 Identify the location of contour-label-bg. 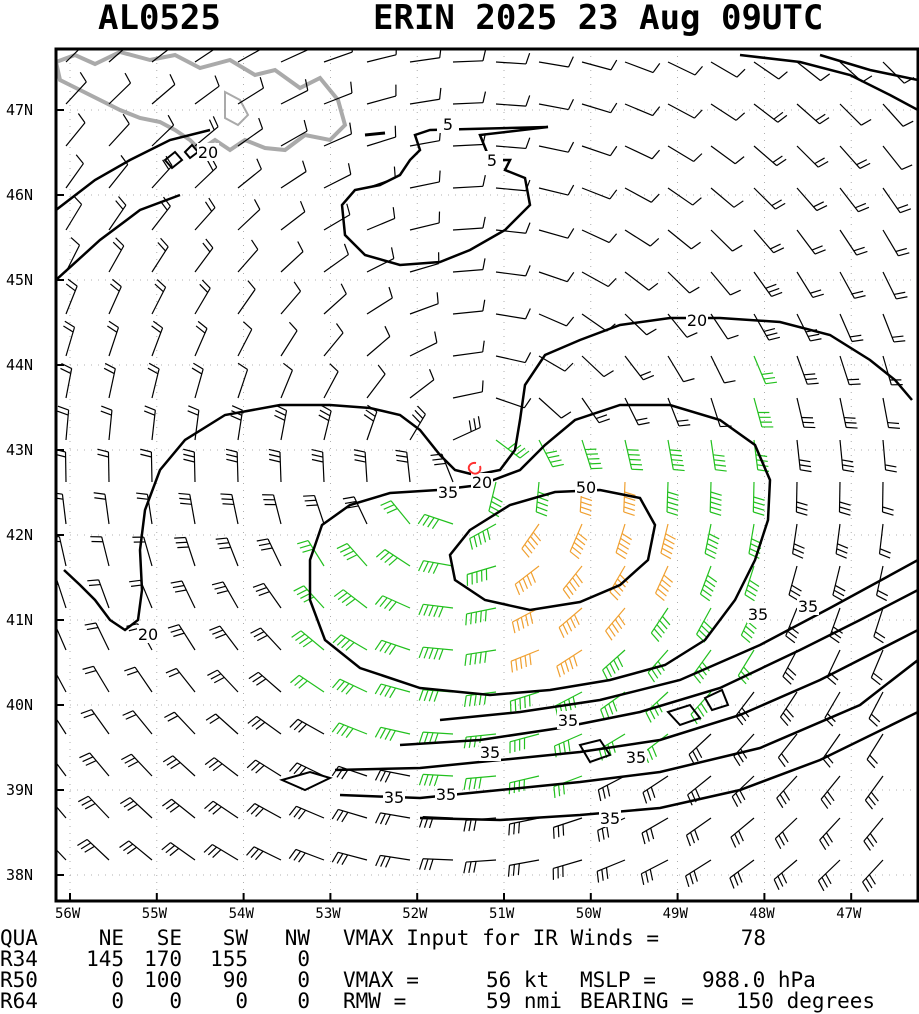
(492, 160).